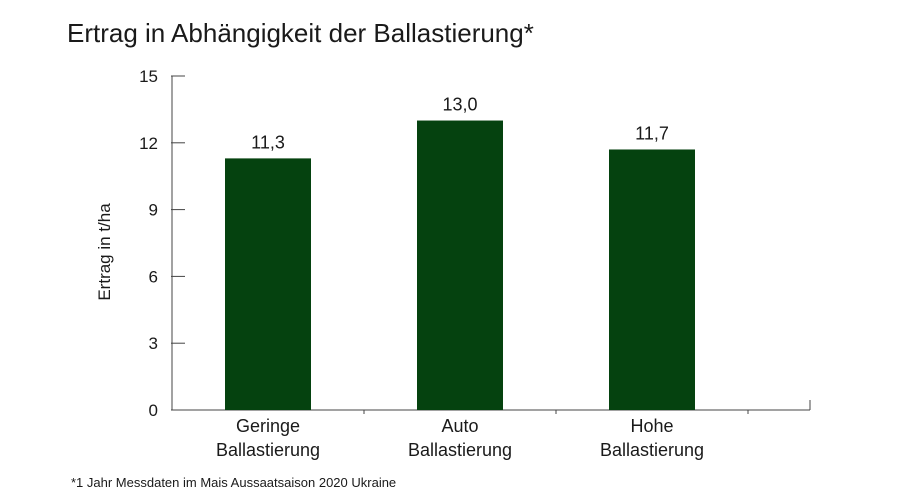  I want to click on y-axis: 0 3 6 9 12 15, so click(162, 243).